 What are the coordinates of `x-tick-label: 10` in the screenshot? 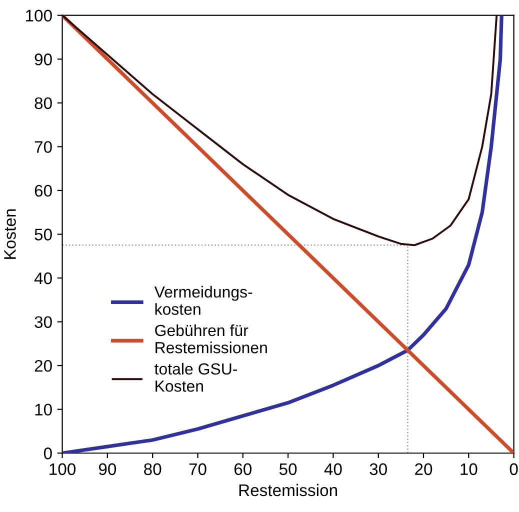 It's located at (469, 469).